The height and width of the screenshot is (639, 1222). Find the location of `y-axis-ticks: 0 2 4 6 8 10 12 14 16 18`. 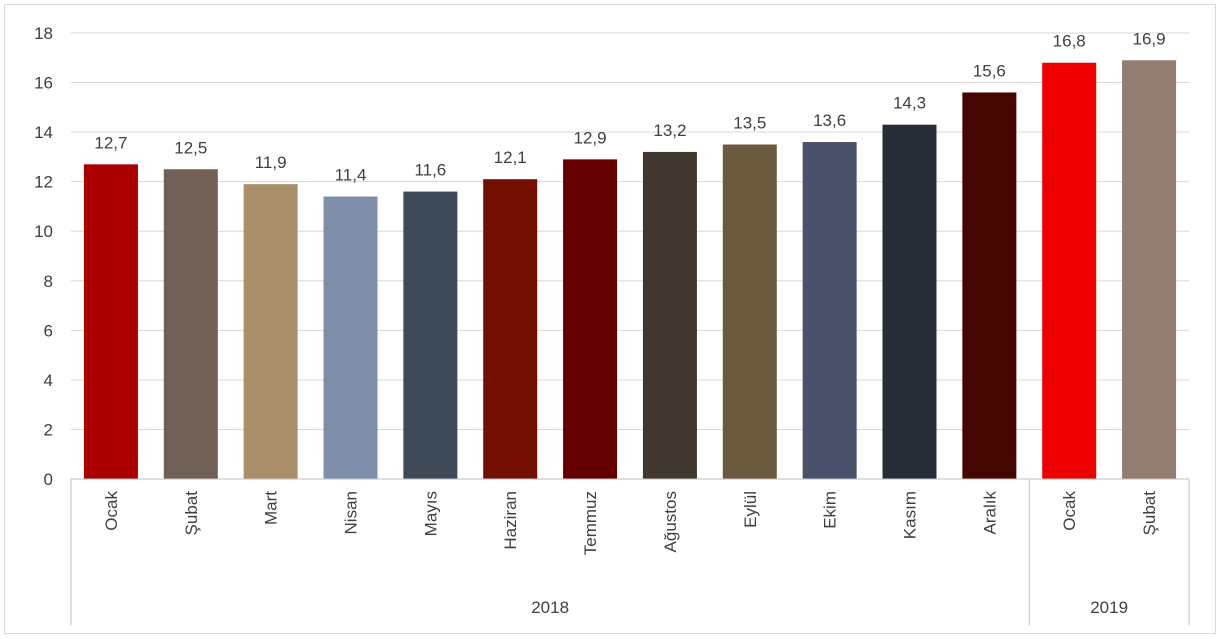

y-axis-ticks: 0 2 4 6 8 10 12 14 16 18 is located at coordinates (43, 256).